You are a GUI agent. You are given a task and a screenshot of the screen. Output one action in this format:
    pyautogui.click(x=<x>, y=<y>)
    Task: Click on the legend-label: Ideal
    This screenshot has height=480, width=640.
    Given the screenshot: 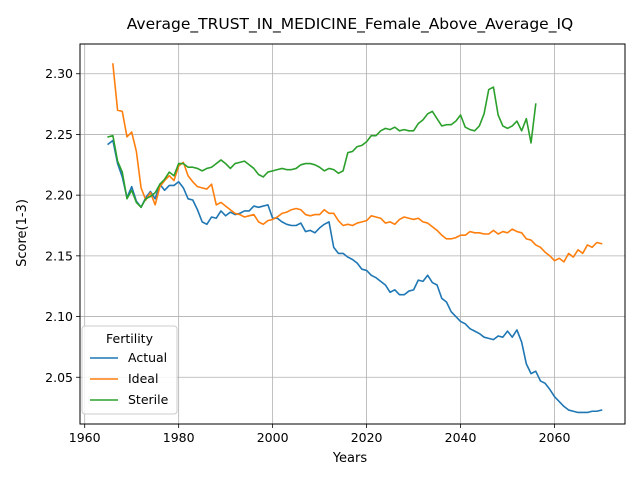 What is the action you would take?
    pyautogui.click(x=143, y=378)
    